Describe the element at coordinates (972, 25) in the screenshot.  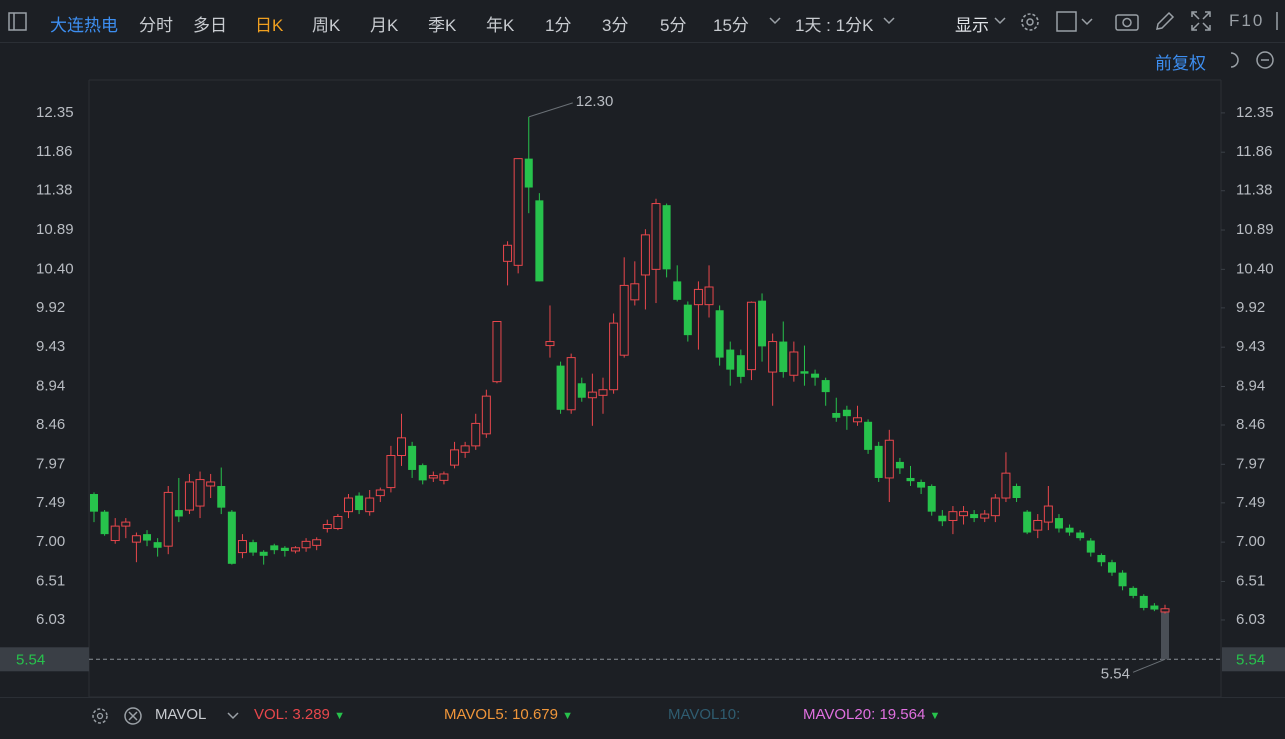
I see `display-menu: 显示` at that location.